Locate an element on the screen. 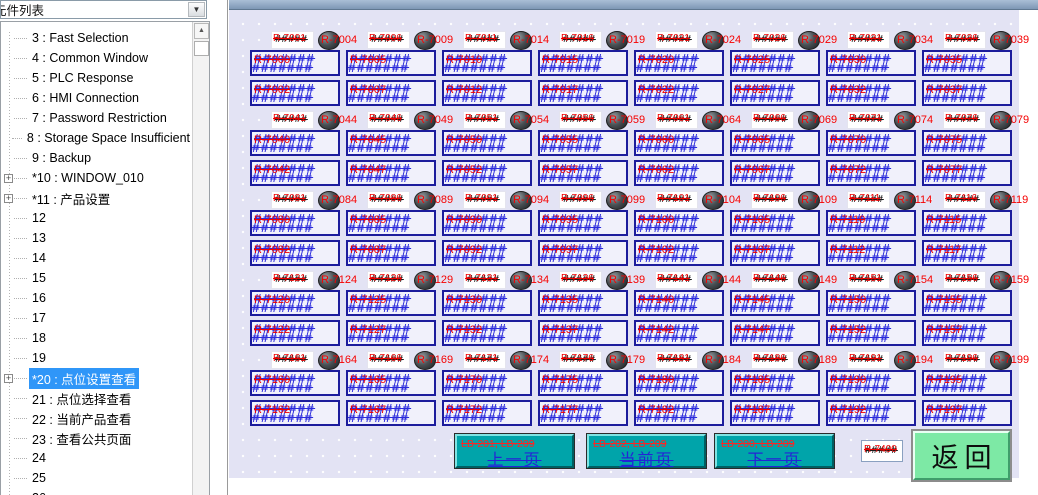  set-value-display: R-7045 ####### ####### is located at coordinates (391, 143).